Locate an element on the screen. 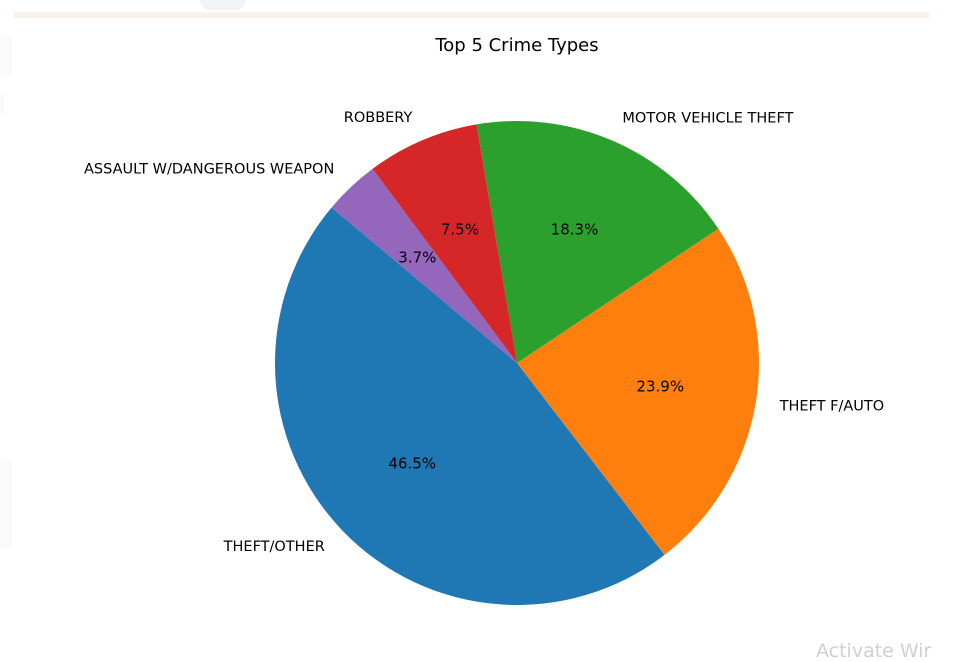  faded-tab is located at coordinates (223, 5).